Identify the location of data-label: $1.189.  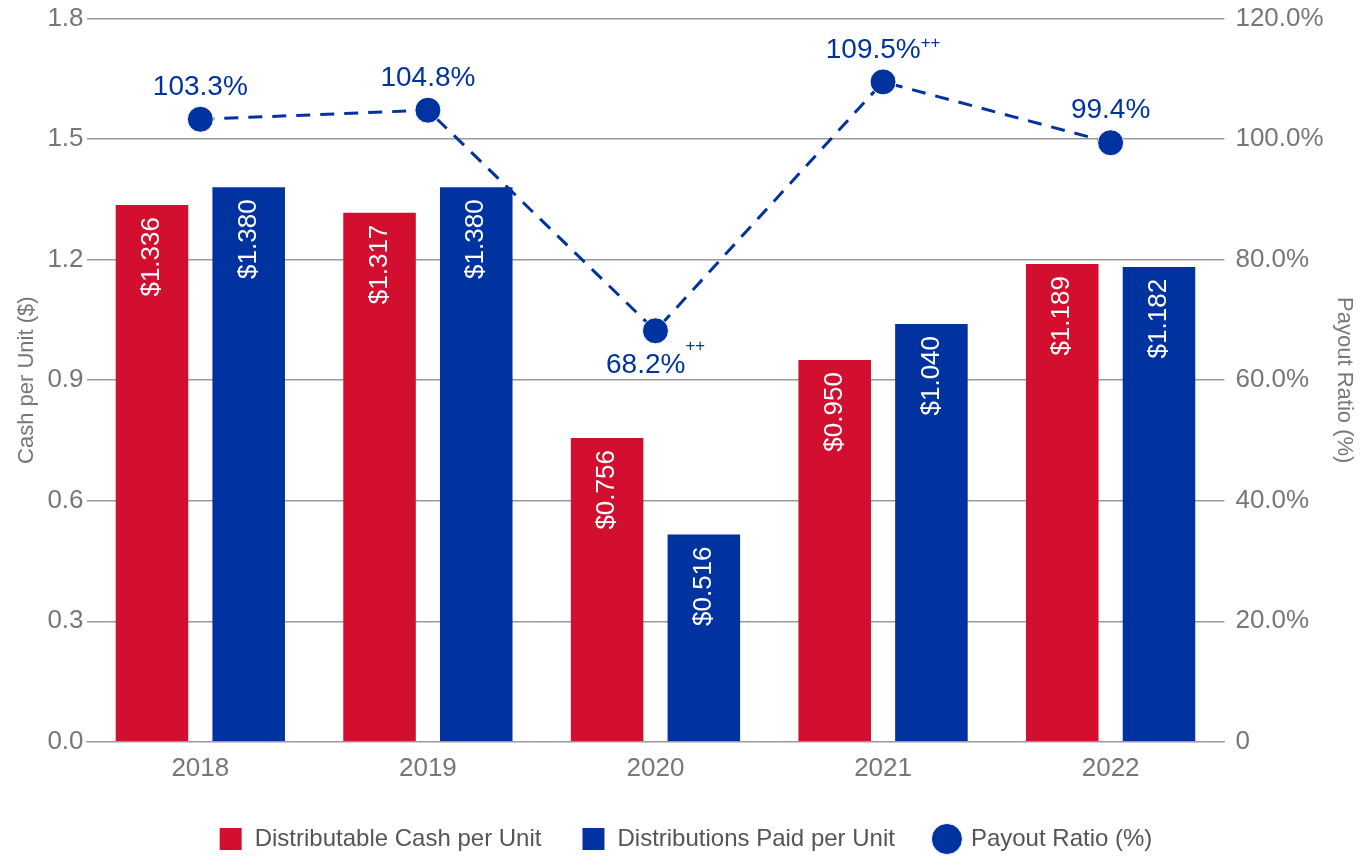
(1060, 316).